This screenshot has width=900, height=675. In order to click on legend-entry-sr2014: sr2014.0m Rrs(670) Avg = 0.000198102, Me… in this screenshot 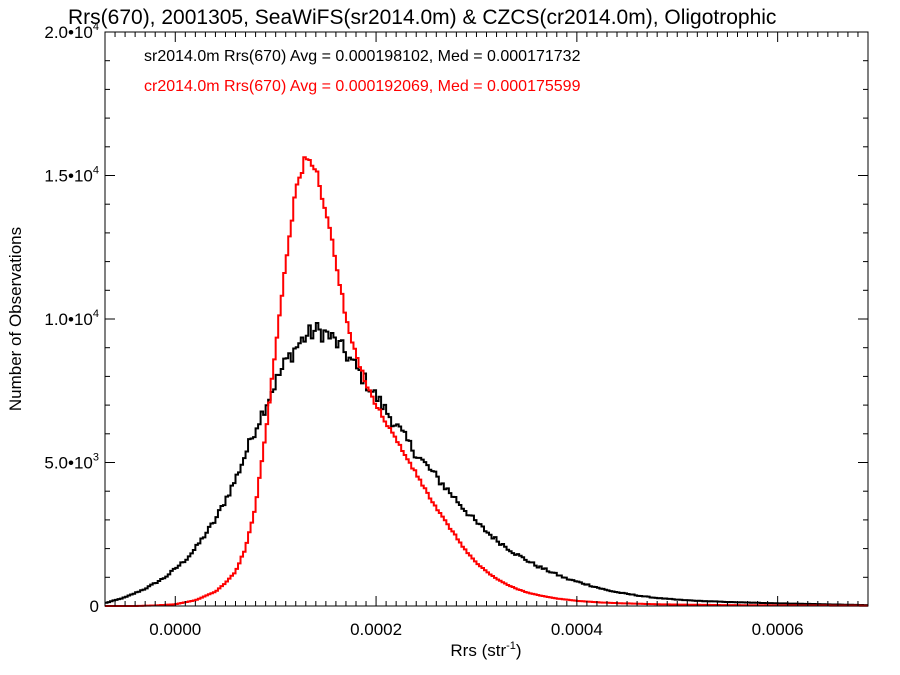, I will do `click(362, 56)`.